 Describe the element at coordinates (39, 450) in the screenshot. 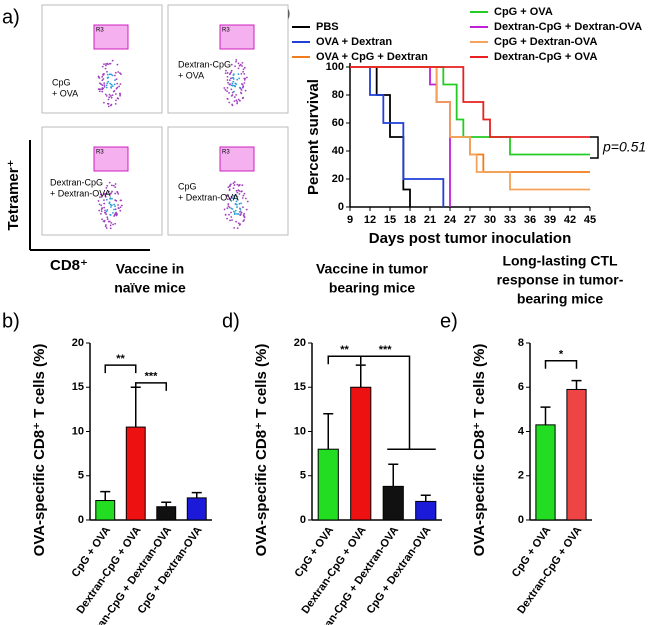

I see `y-axis-label: OVA-specific CD8⁺ T cells (%)` at that location.